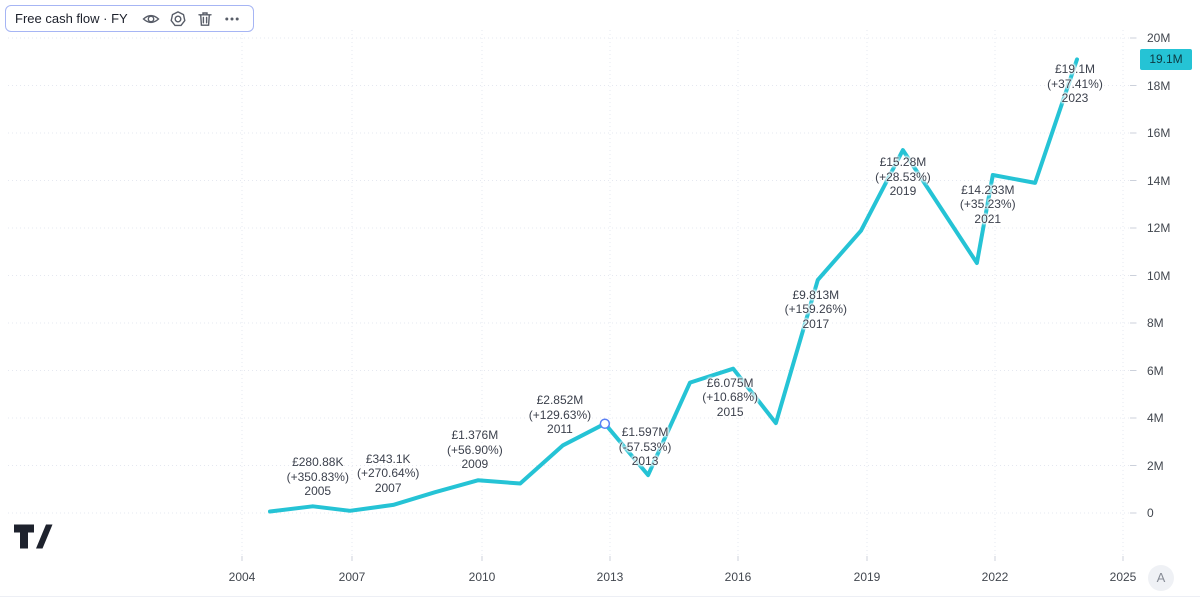 The width and height of the screenshot is (1200, 602). Describe the element at coordinates (475, 435) in the screenshot. I see `data-label-value: £1.376M` at that location.